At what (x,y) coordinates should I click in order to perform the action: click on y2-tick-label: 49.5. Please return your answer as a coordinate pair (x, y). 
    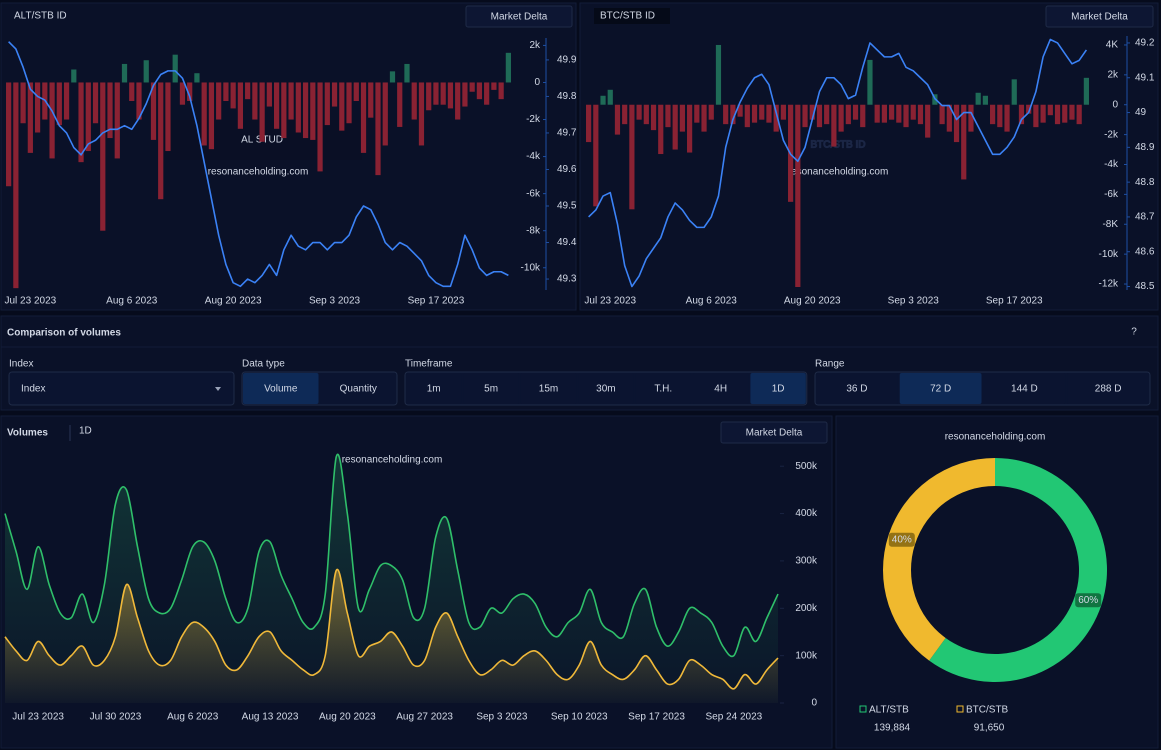
    Looking at the image, I should click on (567, 206).